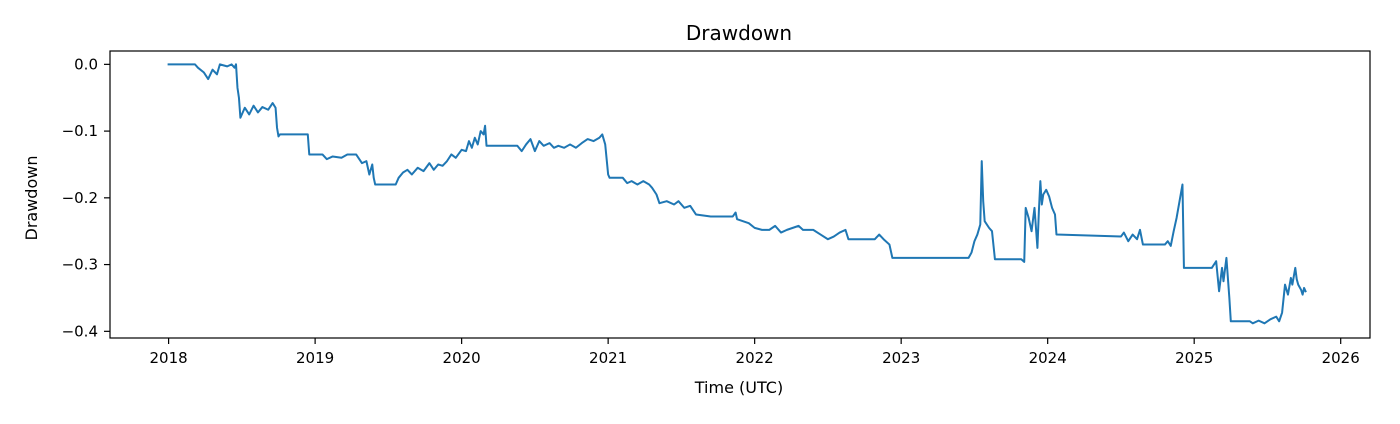 This screenshot has width=1400, height=424. Describe the element at coordinates (80, 265) in the screenshot. I see `y-tick-label: −0.3` at that location.